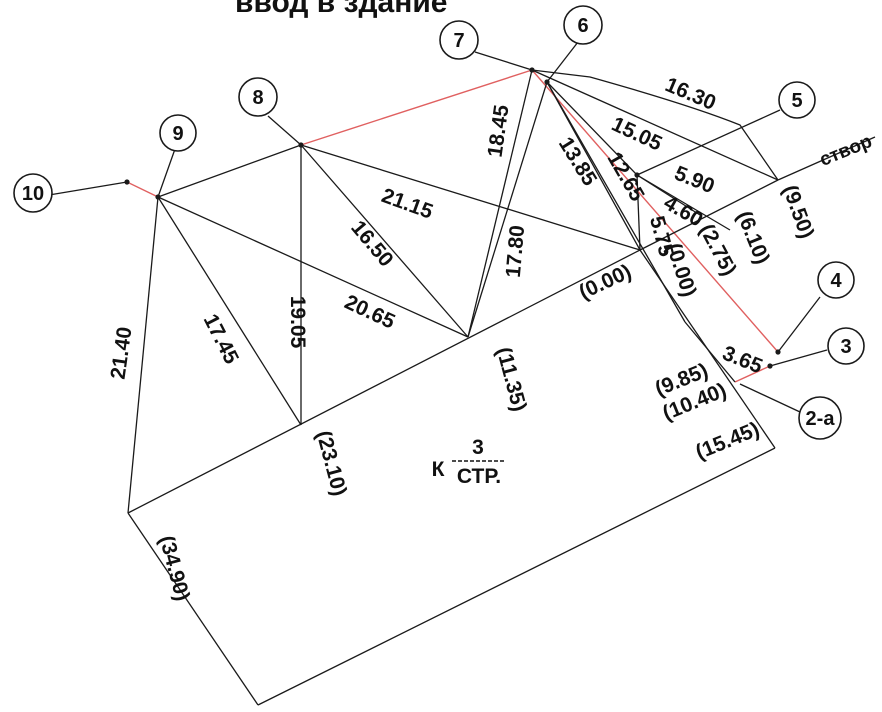 The width and height of the screenshot is (882, 712). Describe the element at coordinates (753, 237) in the screenshot. I see `chainage-6-10: (6.10)` at that location.